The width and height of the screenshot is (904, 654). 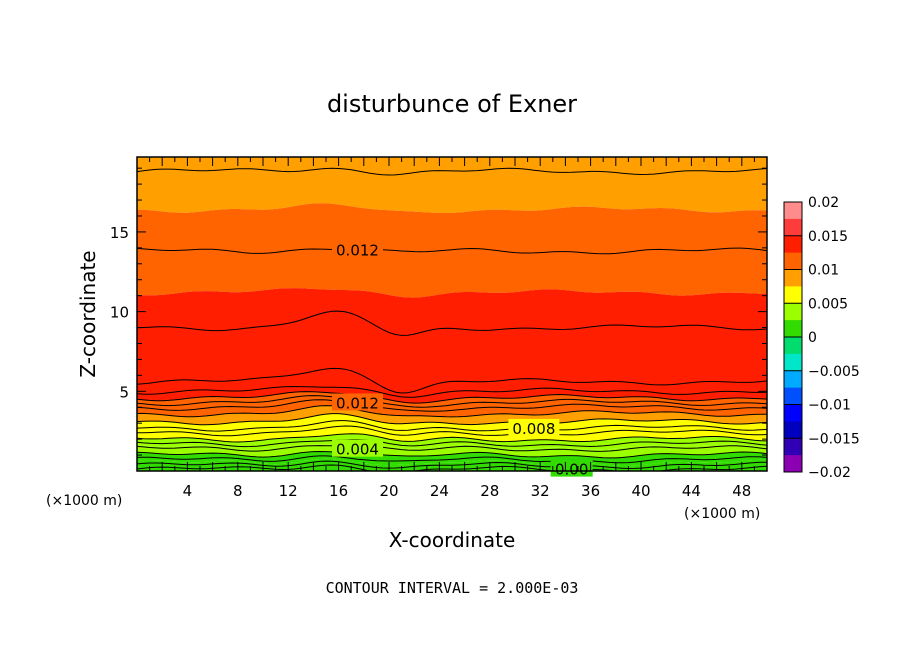 What do you see at coordinates (452, 540) in the screenshot?
I see `x-axis-label: X-coordinate` at bounding box center [452, 540].